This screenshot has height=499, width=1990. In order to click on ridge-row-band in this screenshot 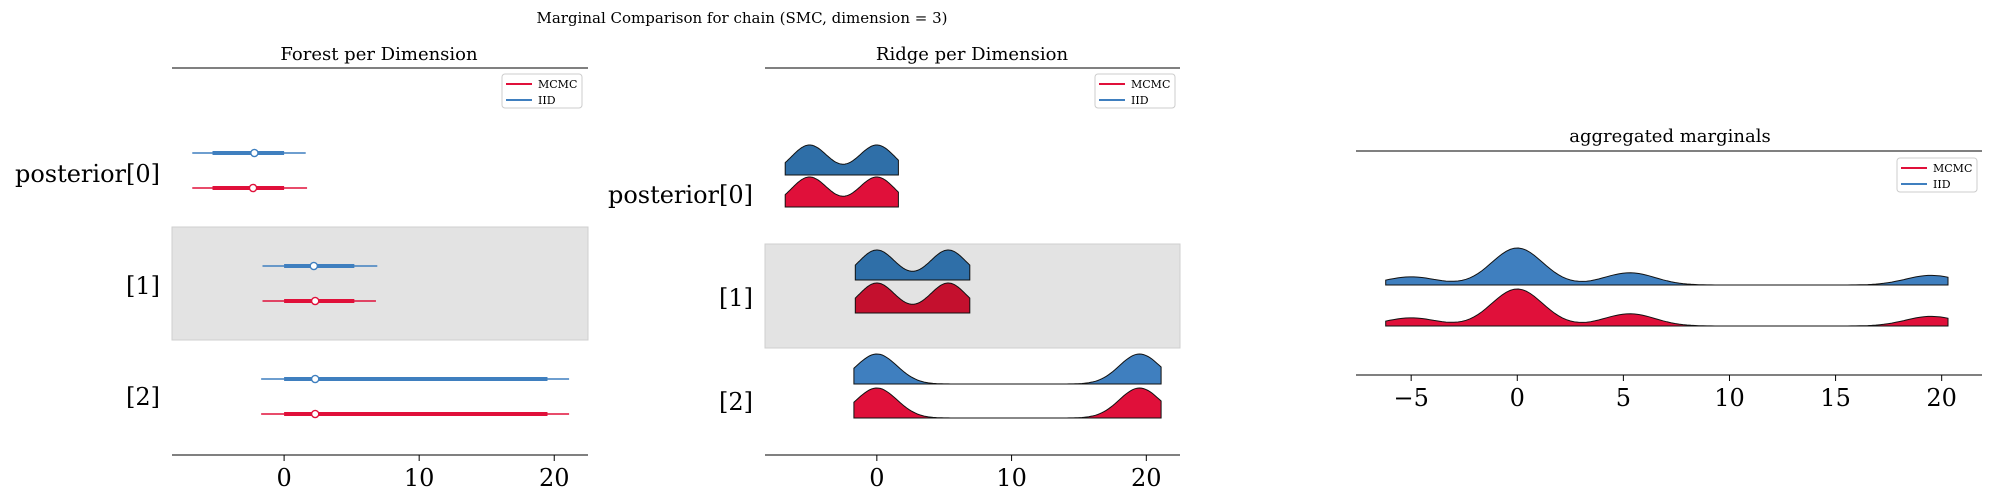, I will do `click(972, 296)`.